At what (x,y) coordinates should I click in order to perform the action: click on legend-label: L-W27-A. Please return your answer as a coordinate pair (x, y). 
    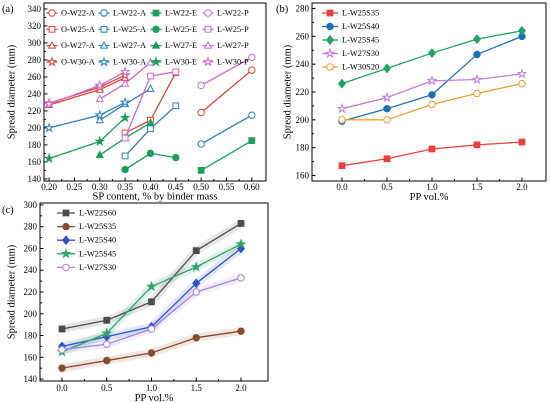
    Looking at the image, I should click on (129, 45).